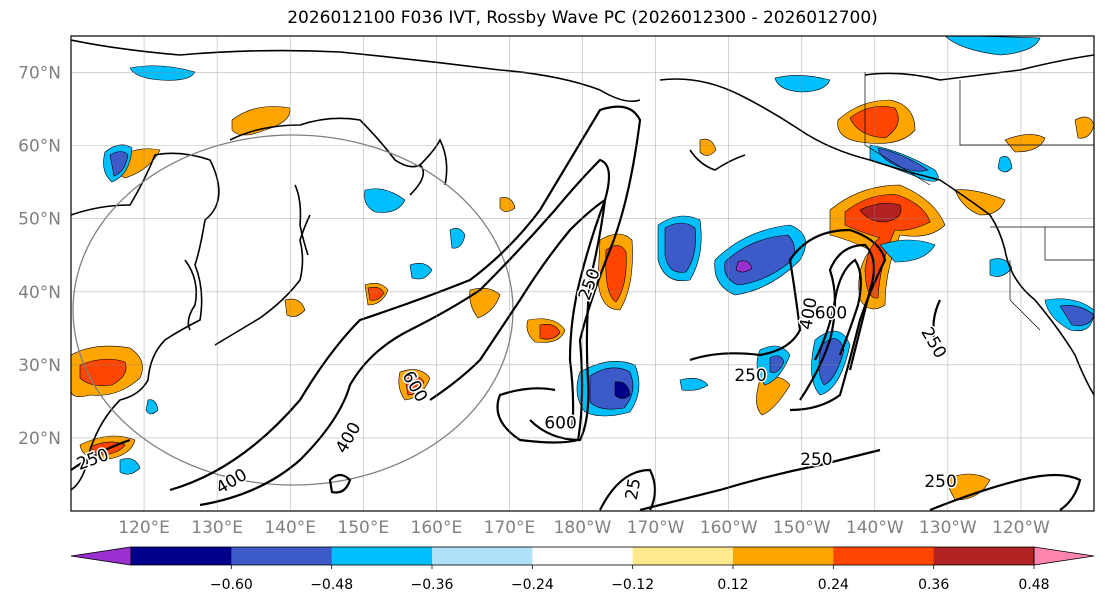 The width and height of the screenshot is (1105, 604). I want to click on coastline-canada-north, so click(979, 67).